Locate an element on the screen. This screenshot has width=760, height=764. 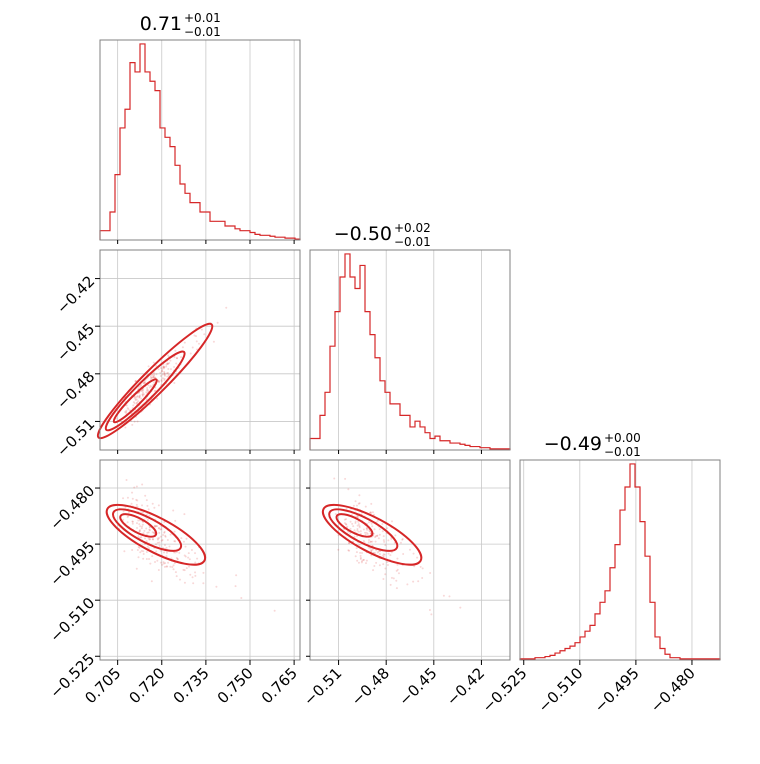
x-tick-label: −0.51 is located at coordinates (322, 686).